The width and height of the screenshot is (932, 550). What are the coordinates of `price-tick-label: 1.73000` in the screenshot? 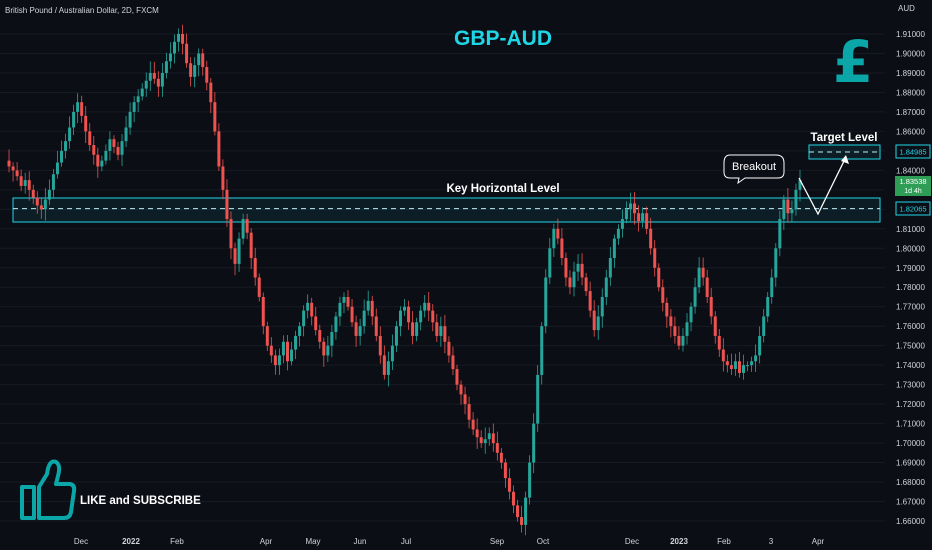 It's located at (910, 385).